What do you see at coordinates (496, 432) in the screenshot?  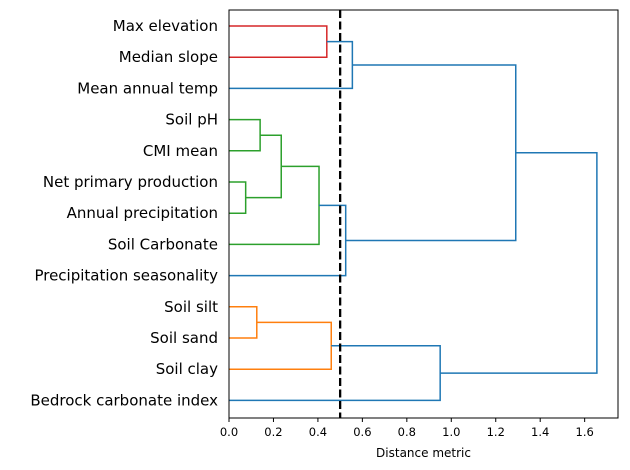 I see `x-tick-label: 1.2` at bounding box center [496, 432].